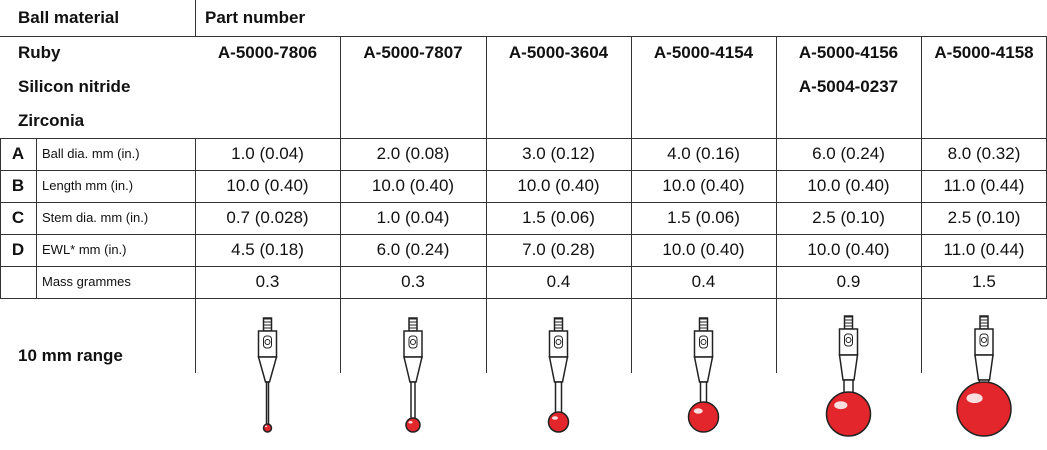  I want to click on cell: 0.3, so click(413, 281).